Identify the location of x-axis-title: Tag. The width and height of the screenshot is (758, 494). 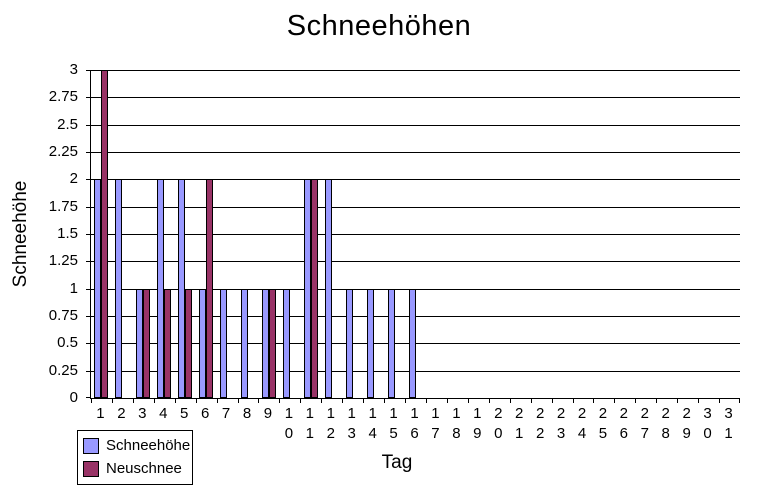
(397, 462).